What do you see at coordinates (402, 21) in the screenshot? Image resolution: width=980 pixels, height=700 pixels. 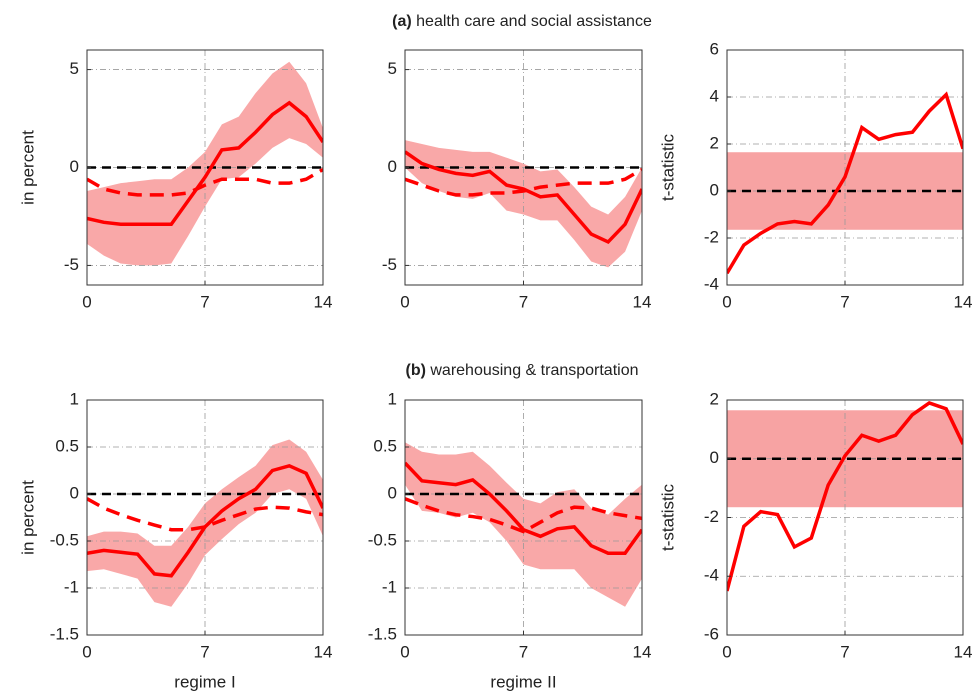 I see `section-label: (a)` at bounding box center [402, 21].